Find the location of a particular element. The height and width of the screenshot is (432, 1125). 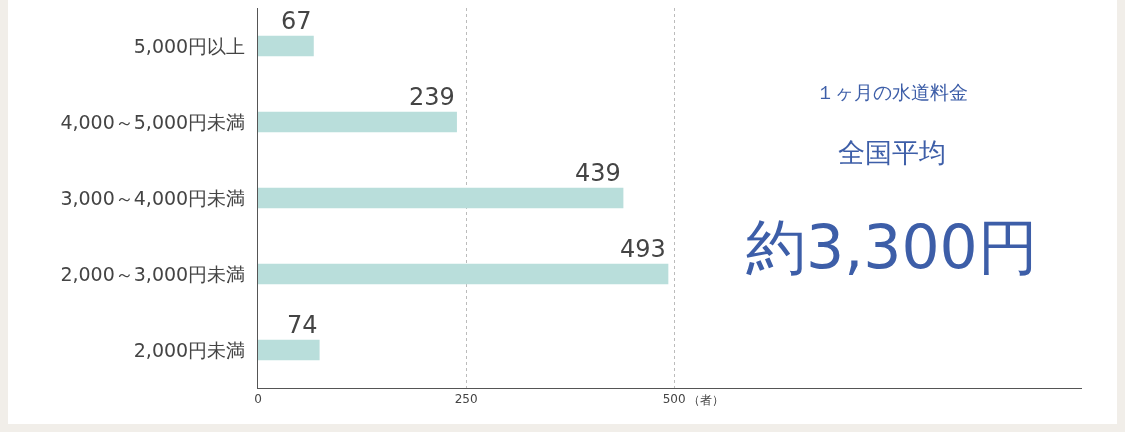

x-axis-title: （者） is located at coordinates (706, 400).